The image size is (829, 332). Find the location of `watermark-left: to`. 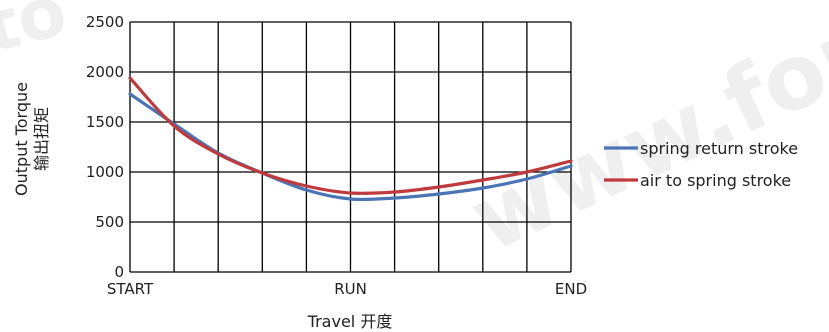

watermark-left: to is located at coordinates (37, 34).